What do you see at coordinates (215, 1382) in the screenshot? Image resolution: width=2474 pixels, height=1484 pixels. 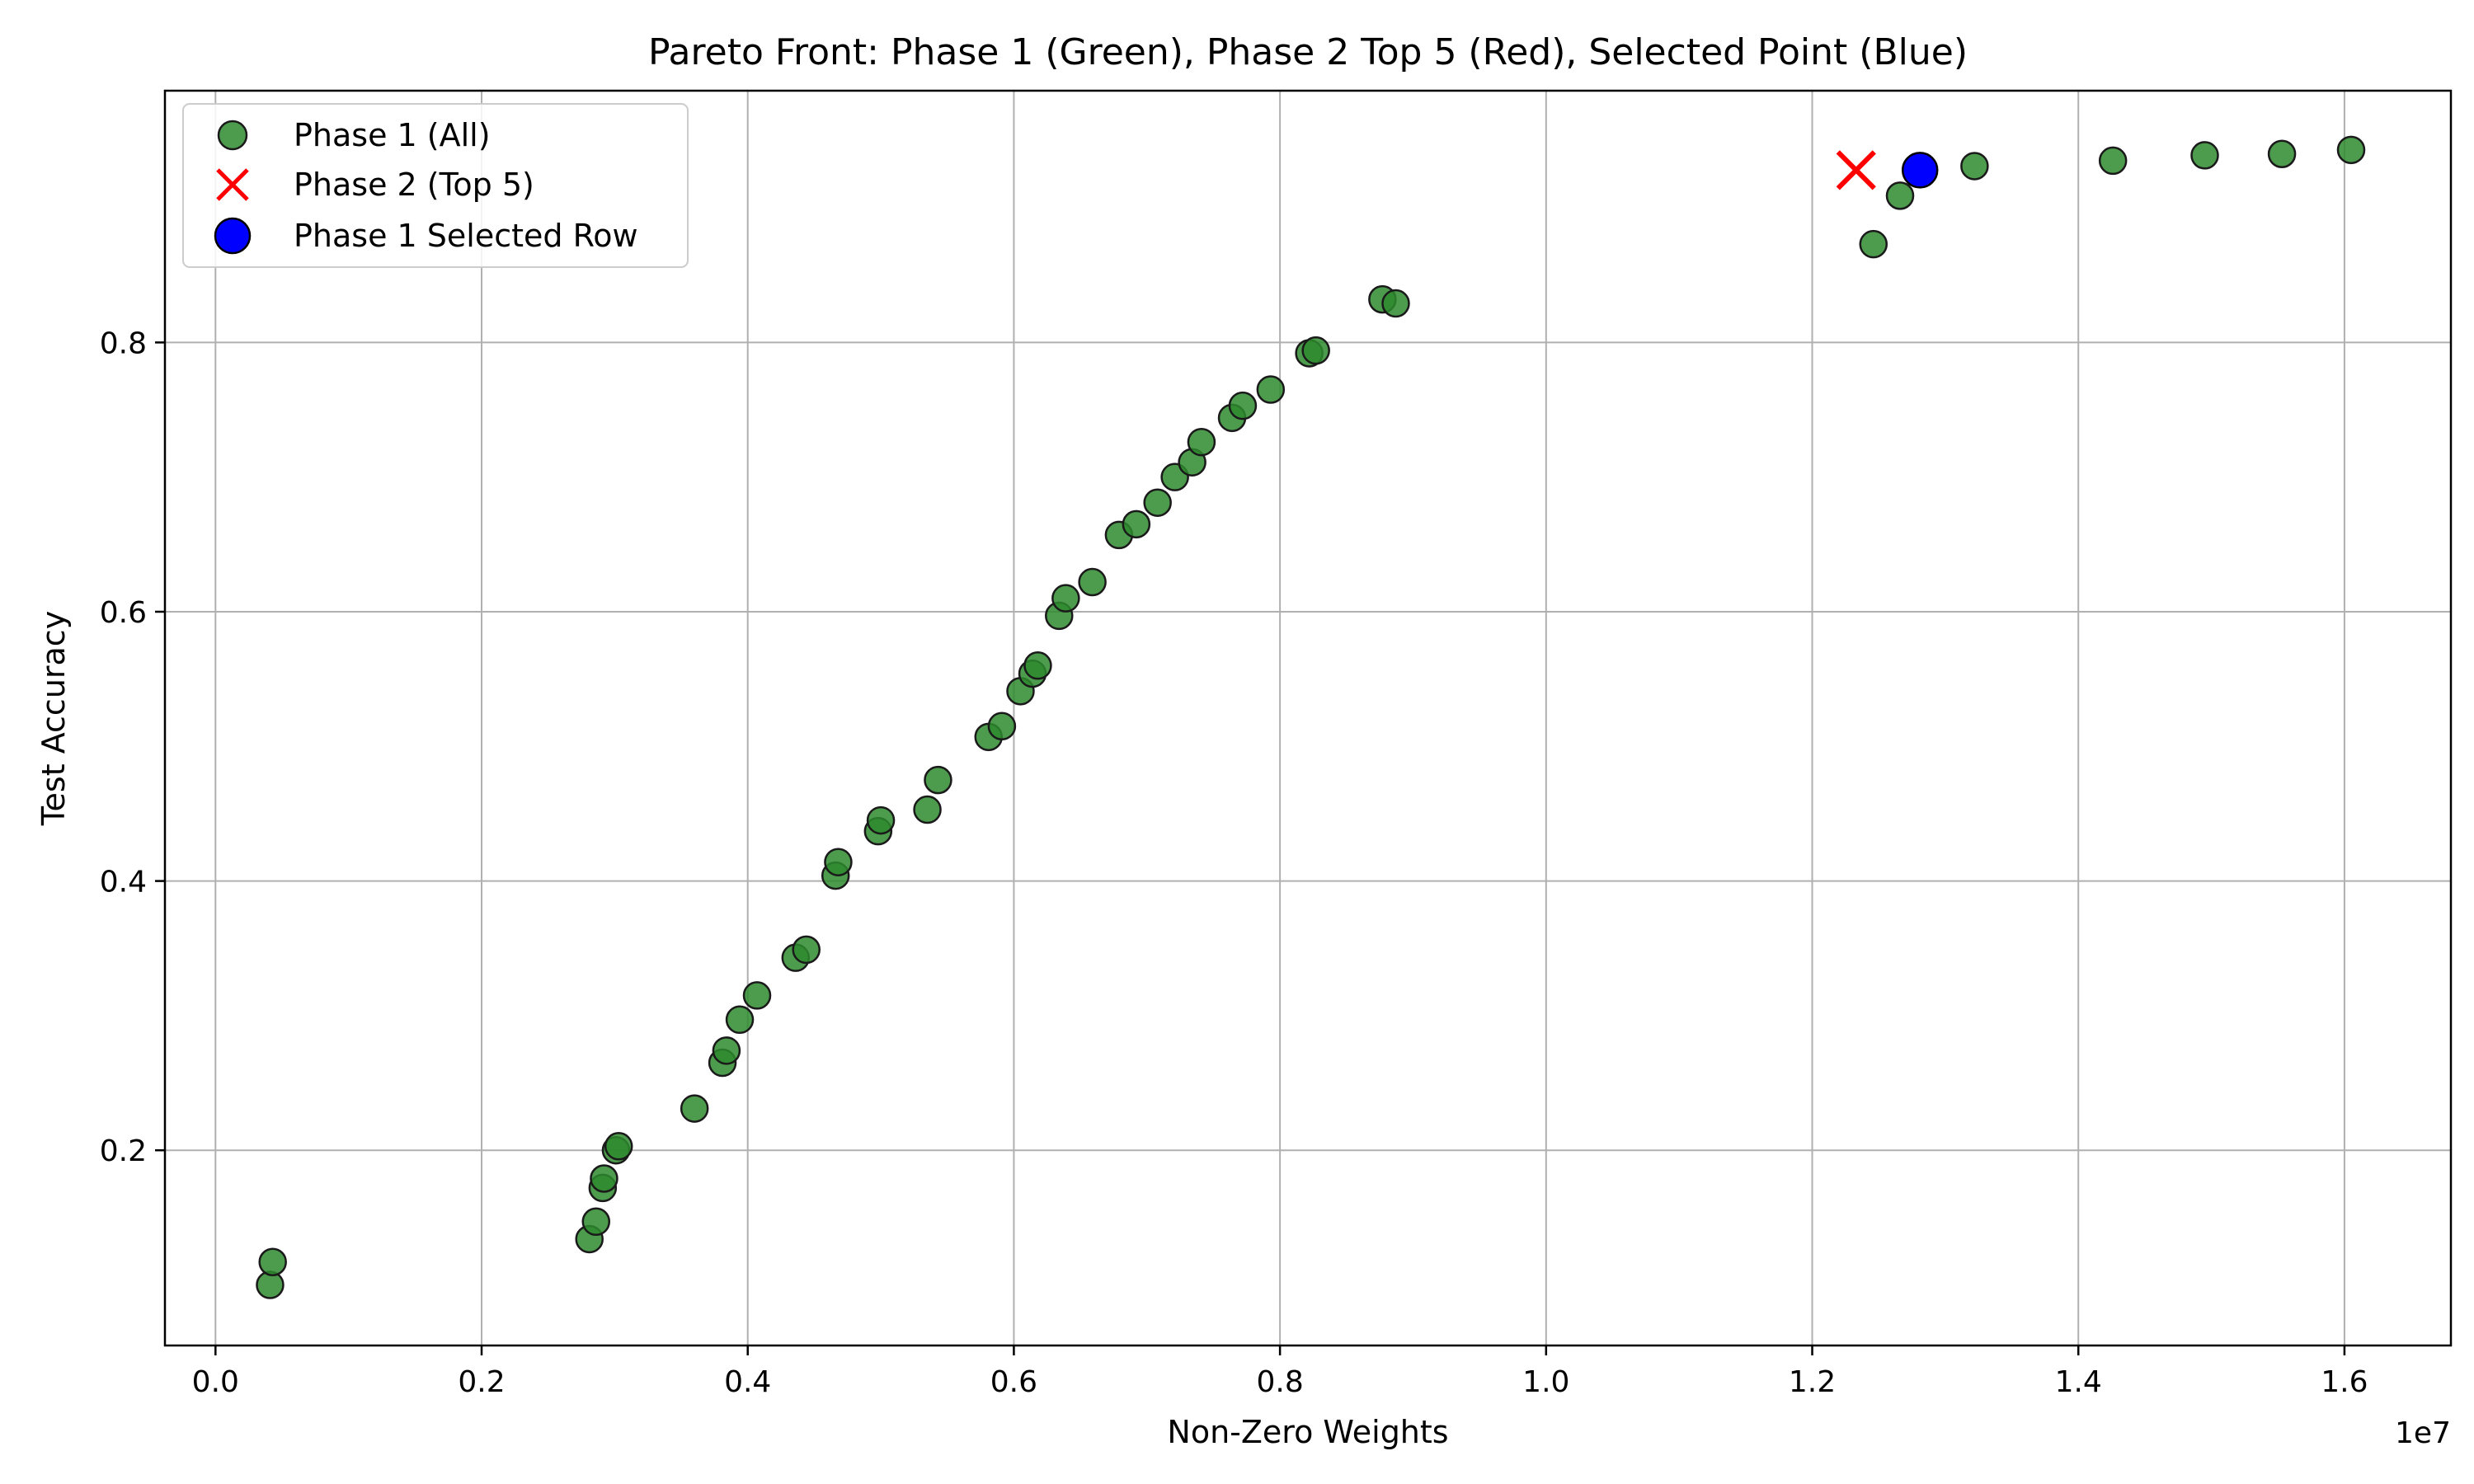 I see `x-tick-label: 0.0` at bounding box center [215, 1382].